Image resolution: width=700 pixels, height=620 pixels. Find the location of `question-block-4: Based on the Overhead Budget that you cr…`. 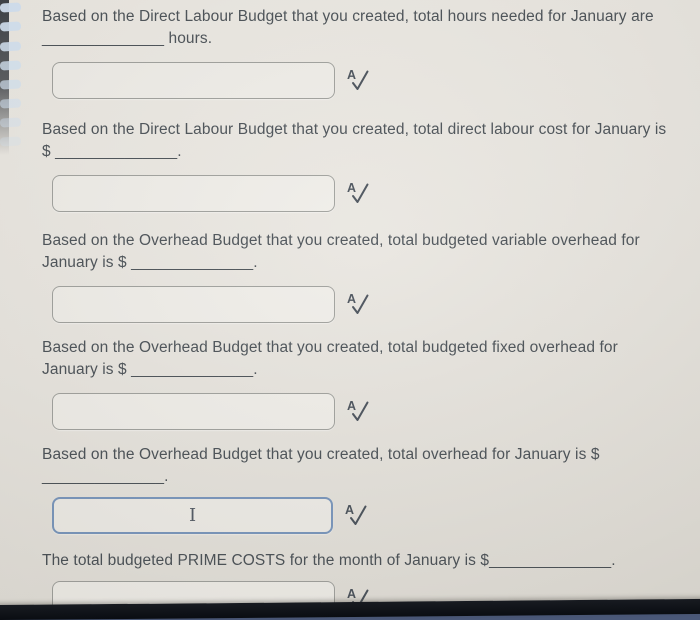

question-block-4: Based on the Overhead Budget that you cr… is located at coordinates (366, 383).